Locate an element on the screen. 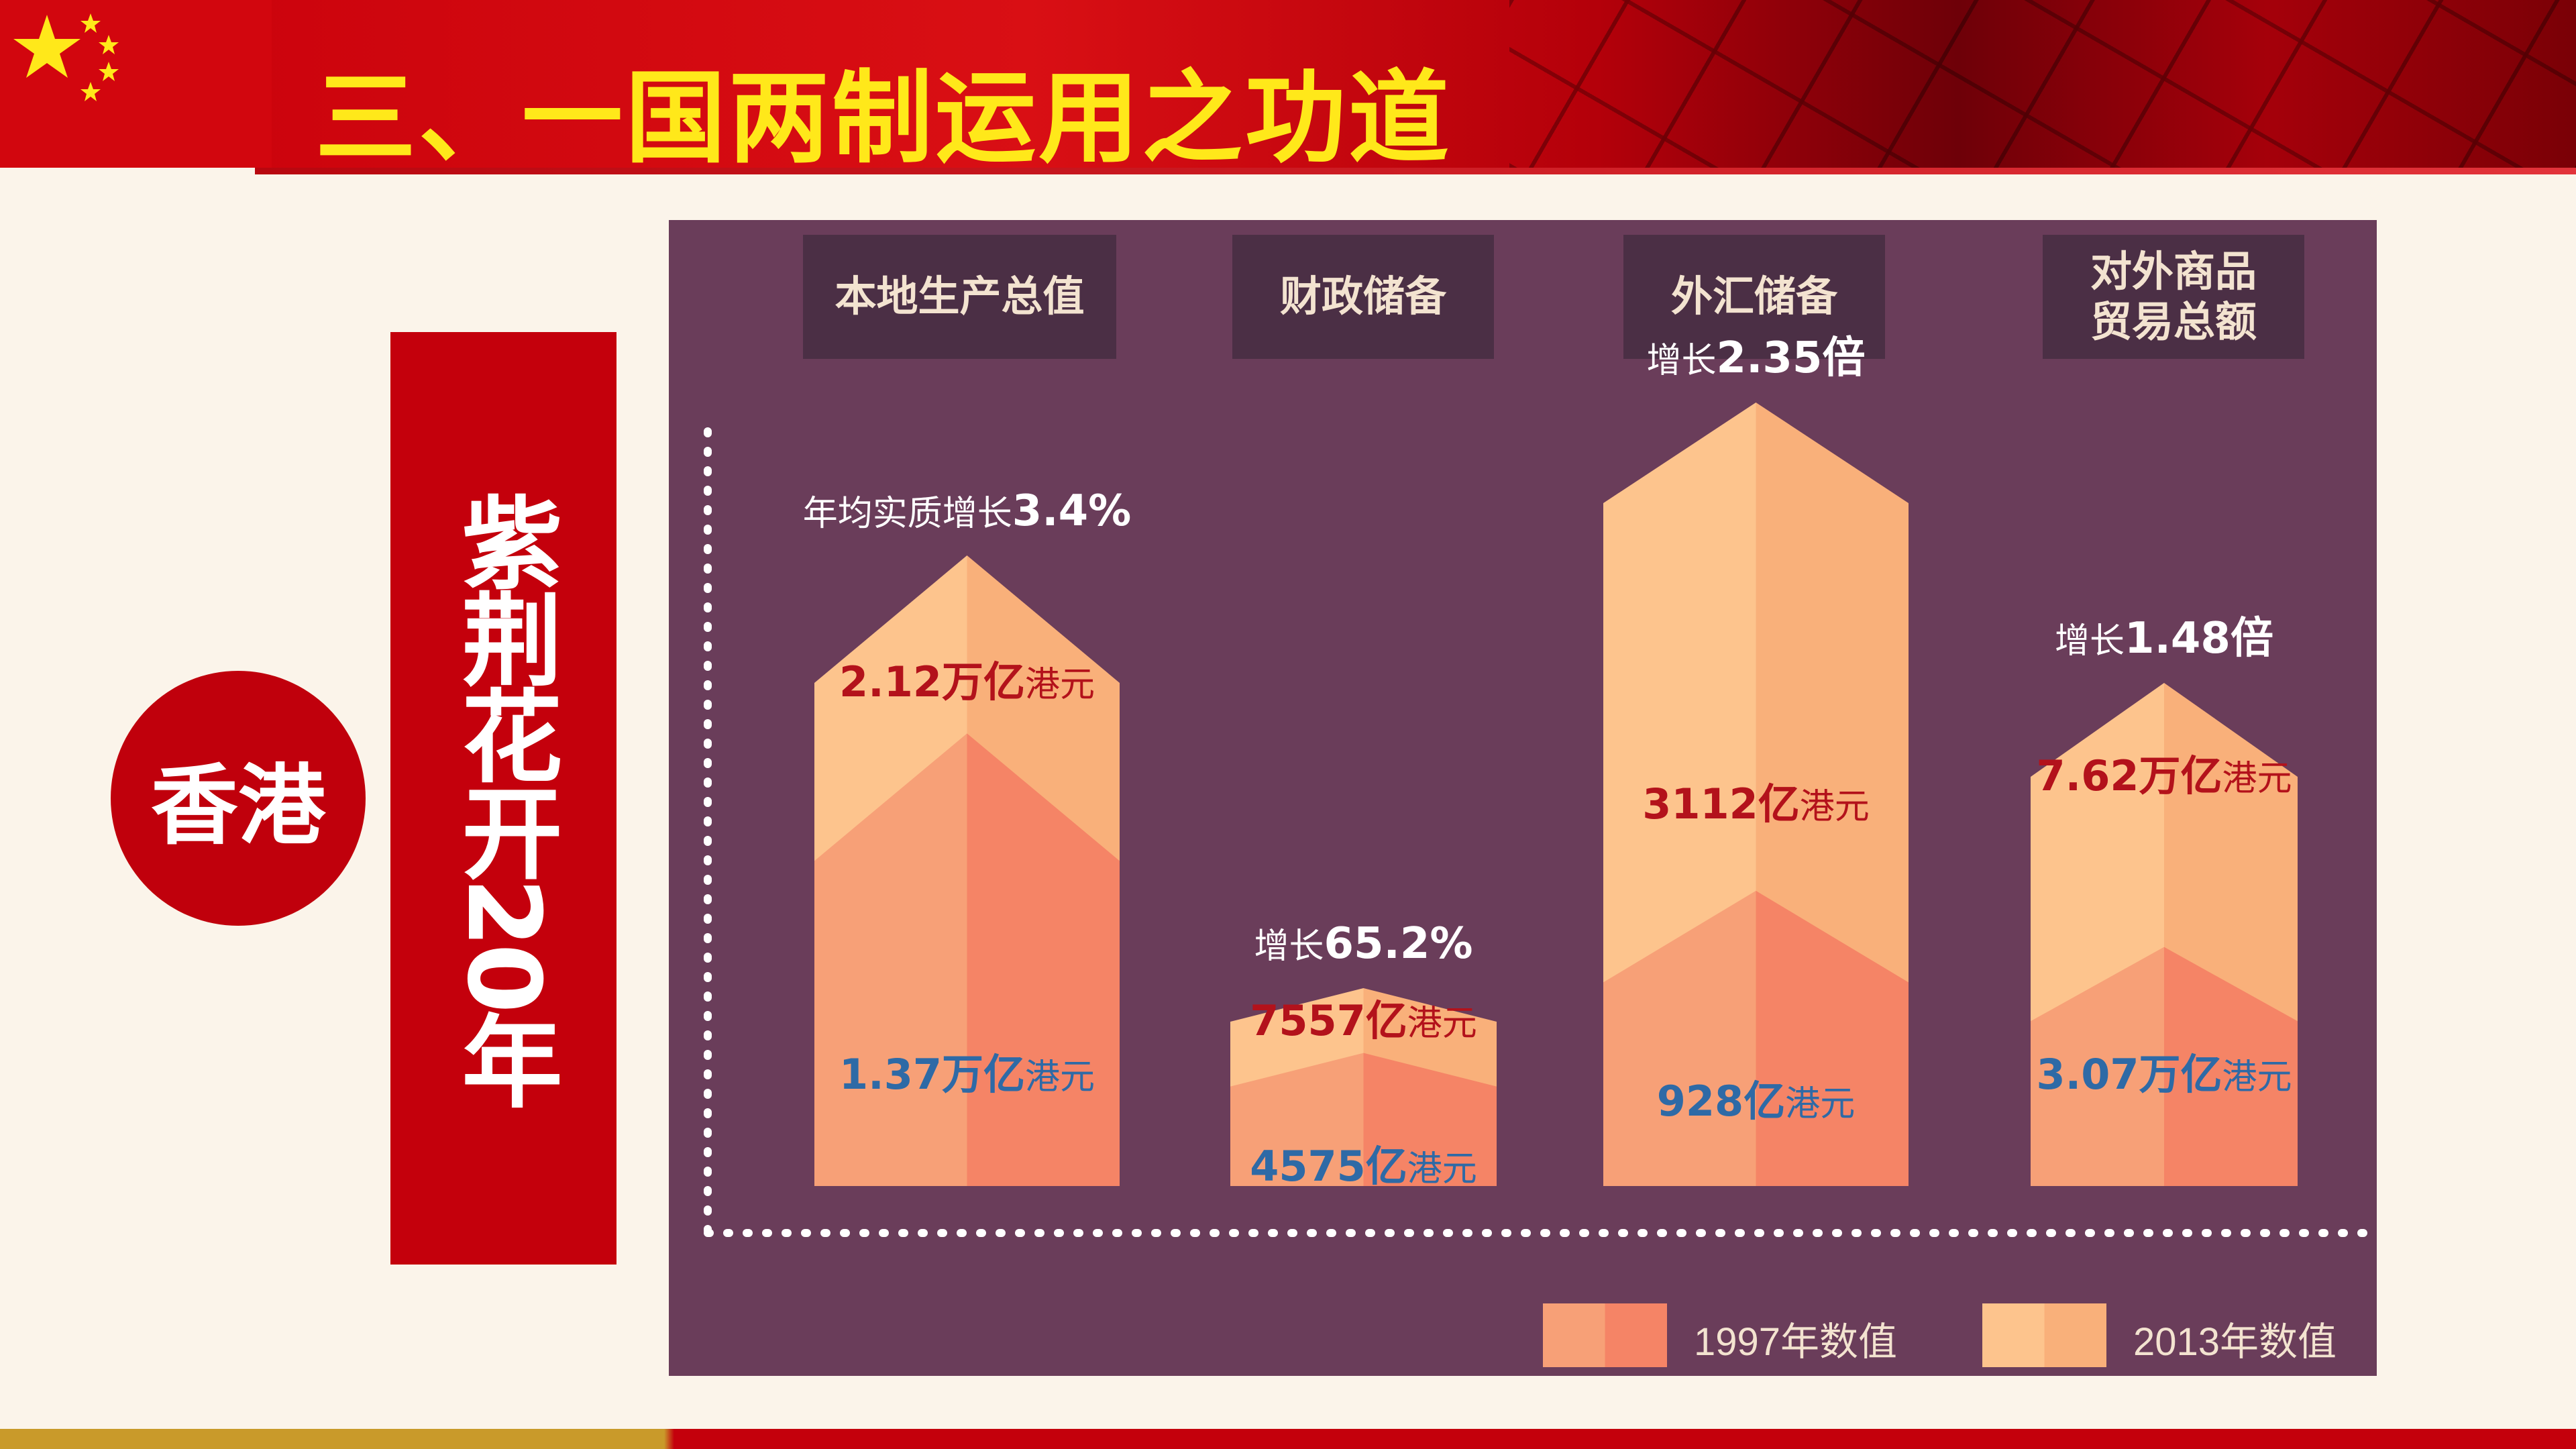  vertical-banner: 紫荆花开20年 is located at coordinates (503, 798).